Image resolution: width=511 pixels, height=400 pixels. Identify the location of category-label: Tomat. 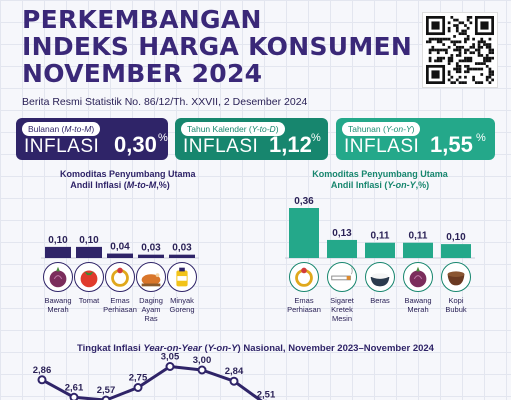
(89, 300).